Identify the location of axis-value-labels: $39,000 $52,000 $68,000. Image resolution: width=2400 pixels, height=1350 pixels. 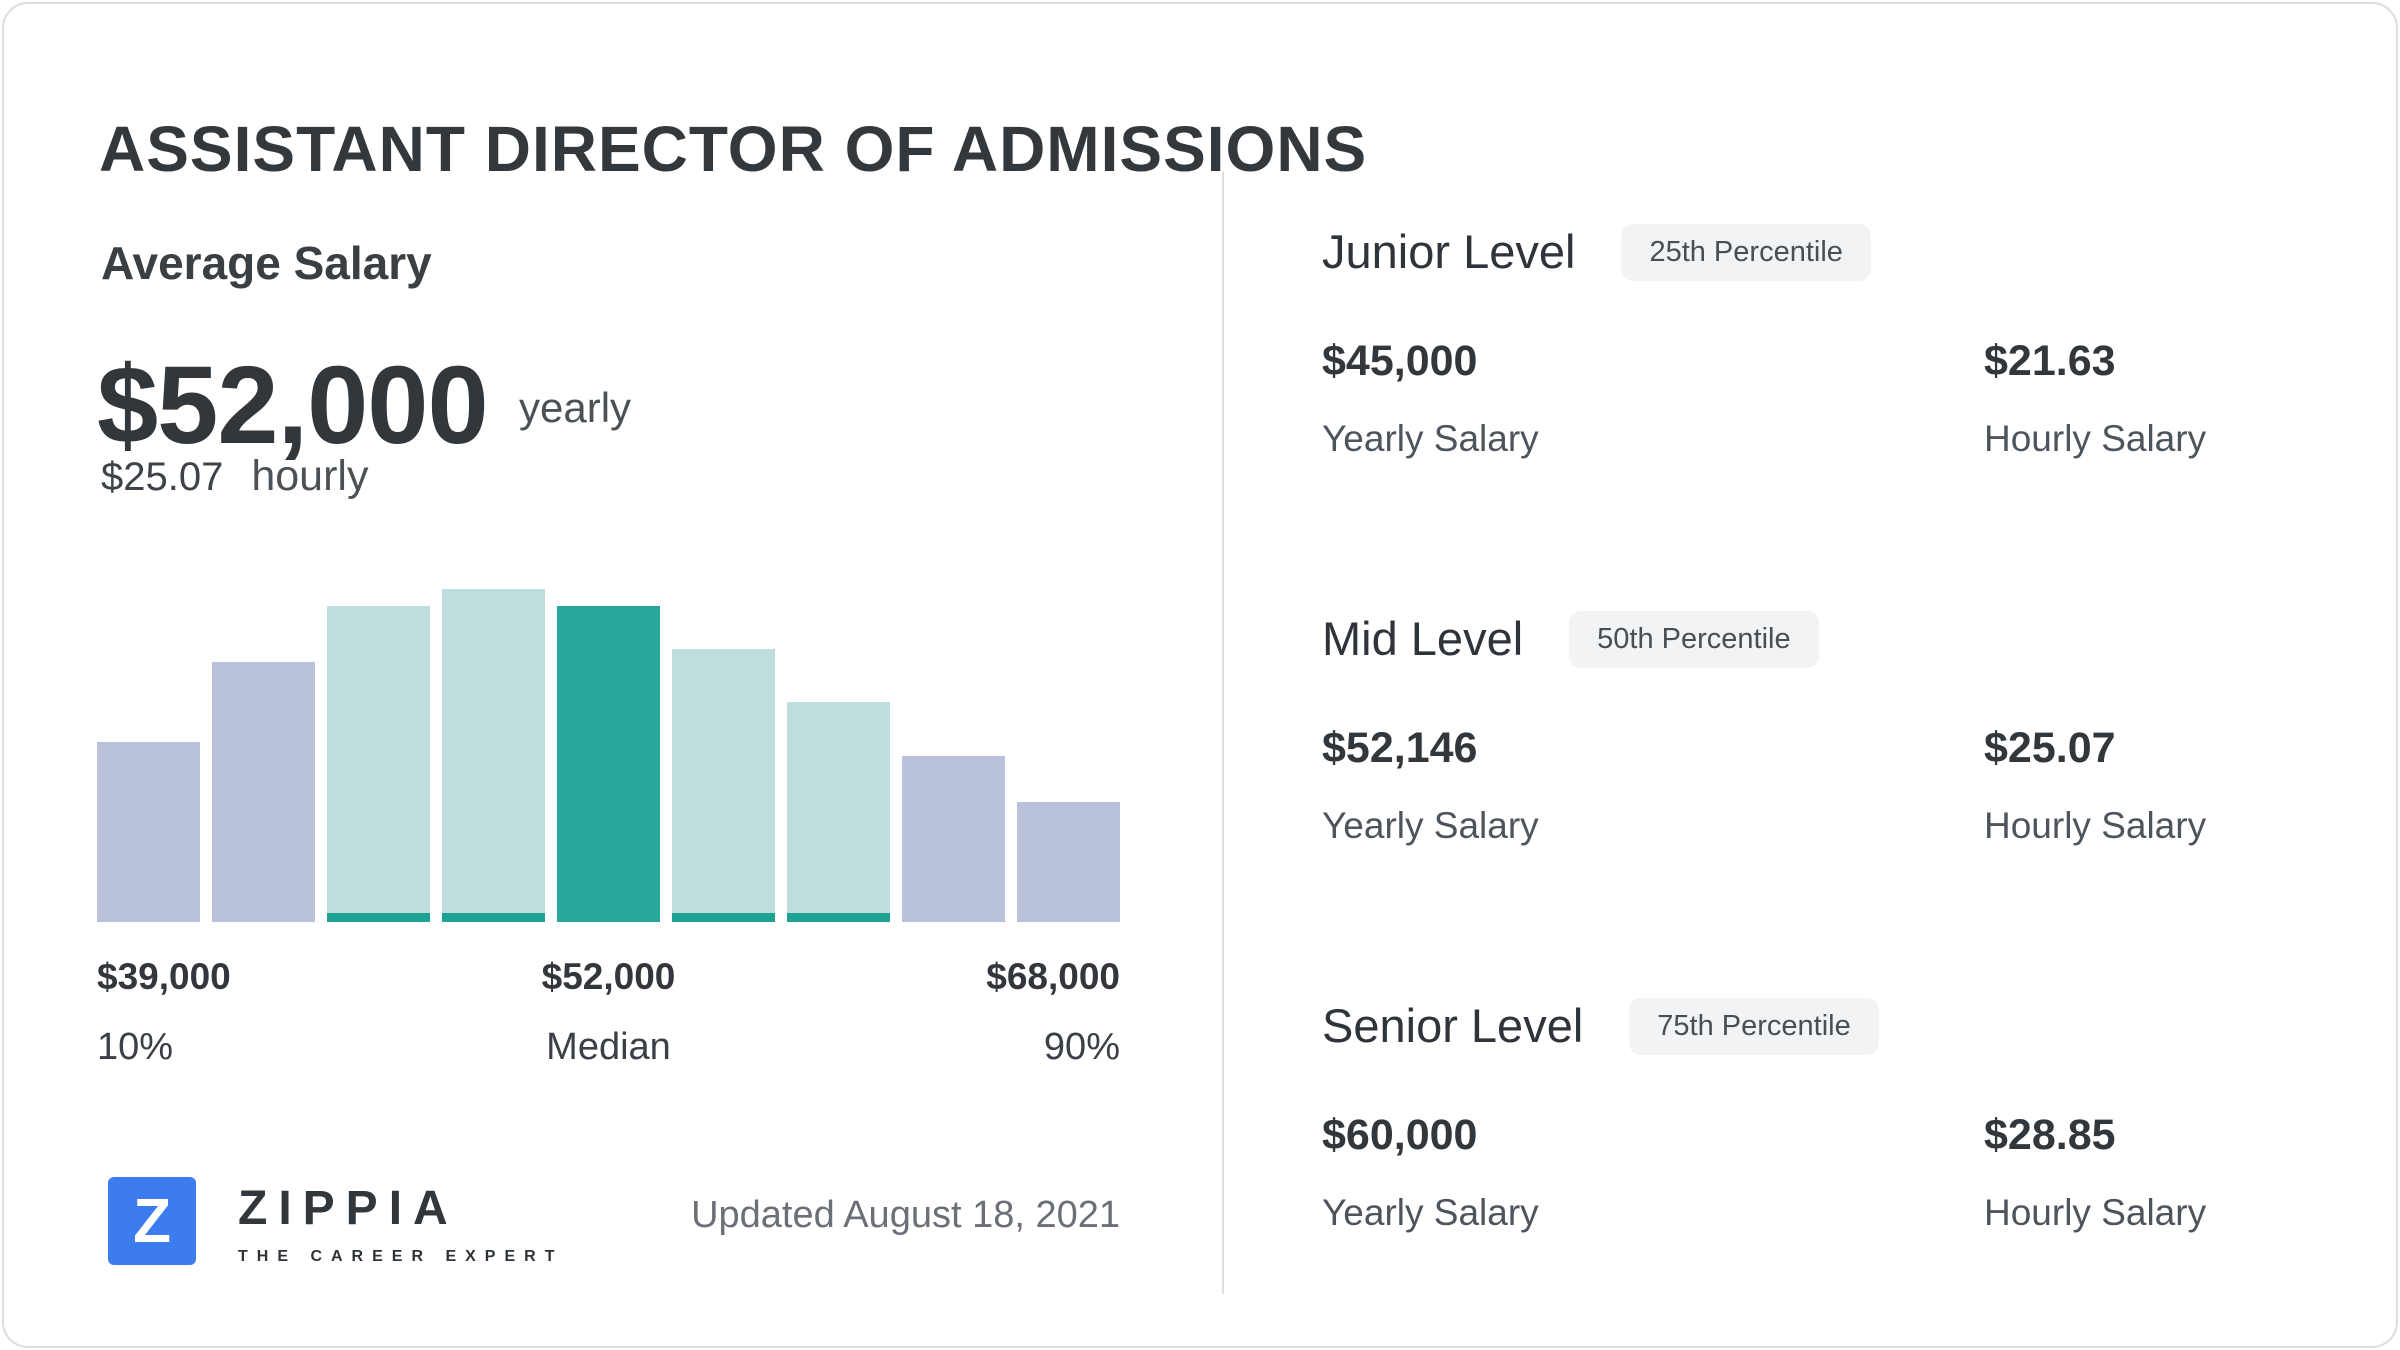
(608, 977).